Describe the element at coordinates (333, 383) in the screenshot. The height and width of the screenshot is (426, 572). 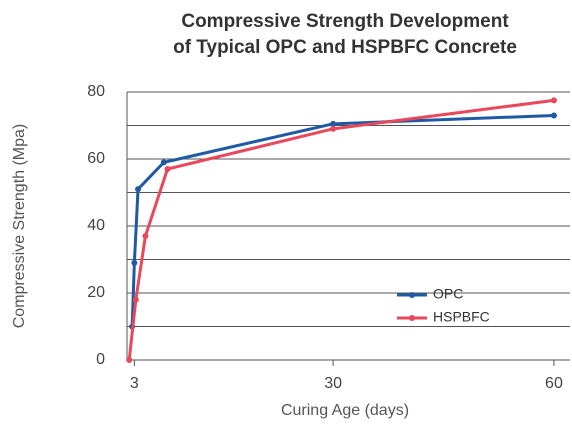
I see `x-tick-label: 30` at that location.